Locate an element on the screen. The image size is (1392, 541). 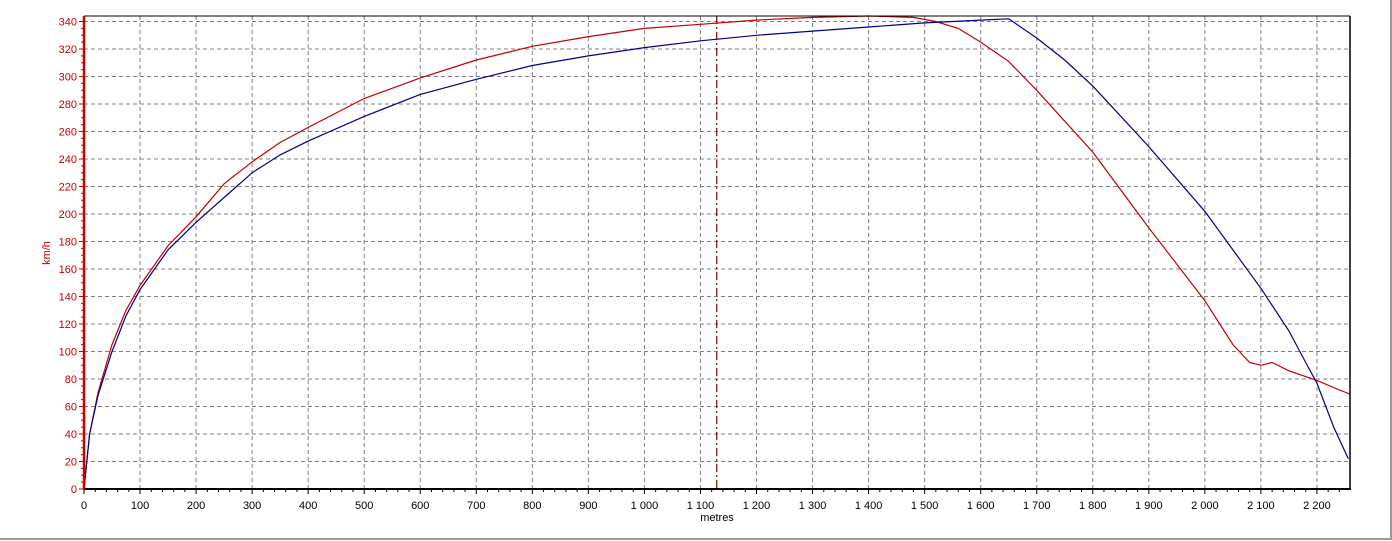
y-tick-label: 160 is located at coordinates (68, 270).